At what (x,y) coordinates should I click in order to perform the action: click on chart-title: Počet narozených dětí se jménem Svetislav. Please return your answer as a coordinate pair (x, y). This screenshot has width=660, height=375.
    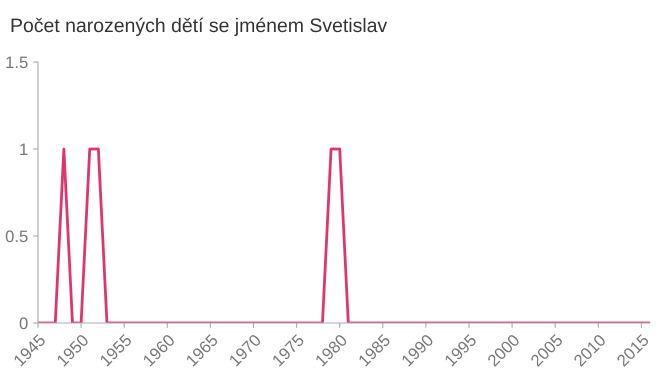
    Looking at the image, I should click on (200, 27).